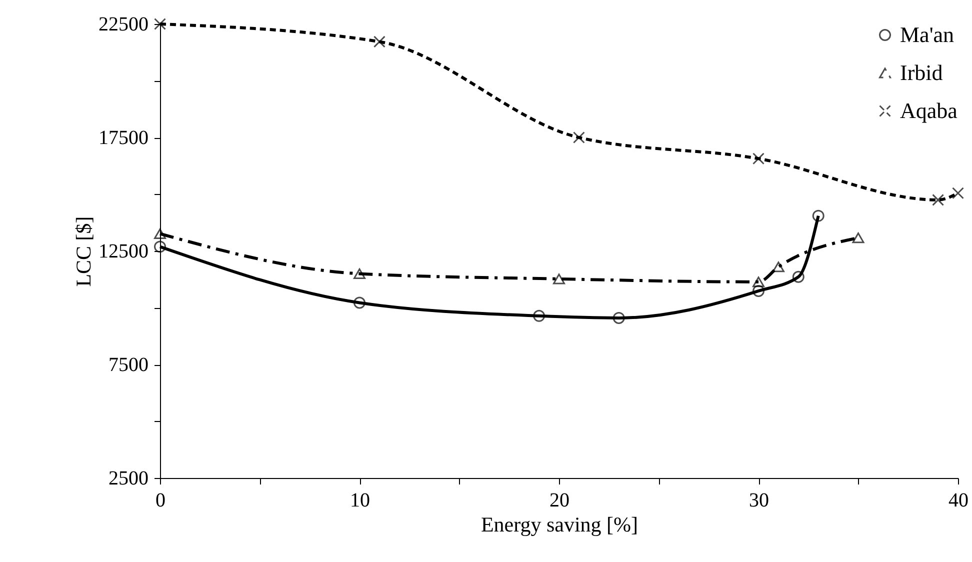  Describe the element at coordinates (123, 251) in the screenshot. I see `y-tick-label: 12500` at that location.